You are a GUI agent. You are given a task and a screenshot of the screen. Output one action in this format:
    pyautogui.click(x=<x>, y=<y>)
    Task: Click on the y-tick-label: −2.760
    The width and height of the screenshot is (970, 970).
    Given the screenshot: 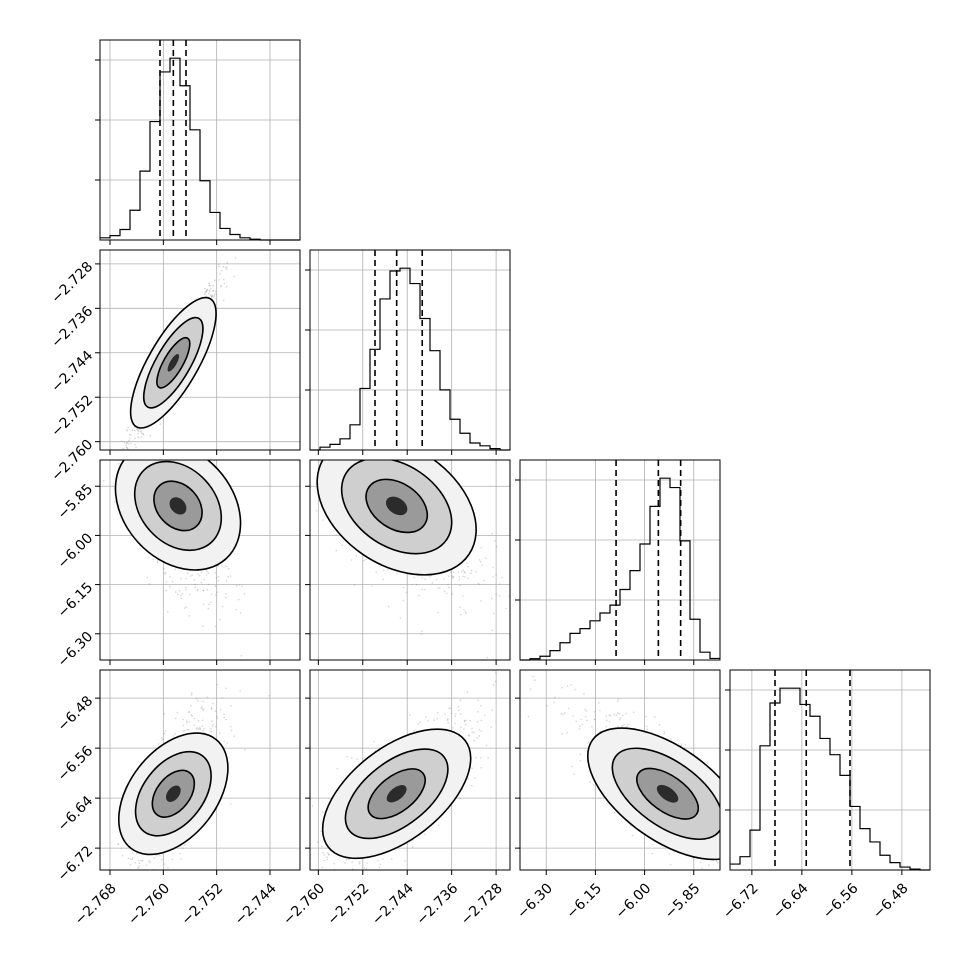 What is the action you would take?
    pyautogui.click(x=72, y=461)
    